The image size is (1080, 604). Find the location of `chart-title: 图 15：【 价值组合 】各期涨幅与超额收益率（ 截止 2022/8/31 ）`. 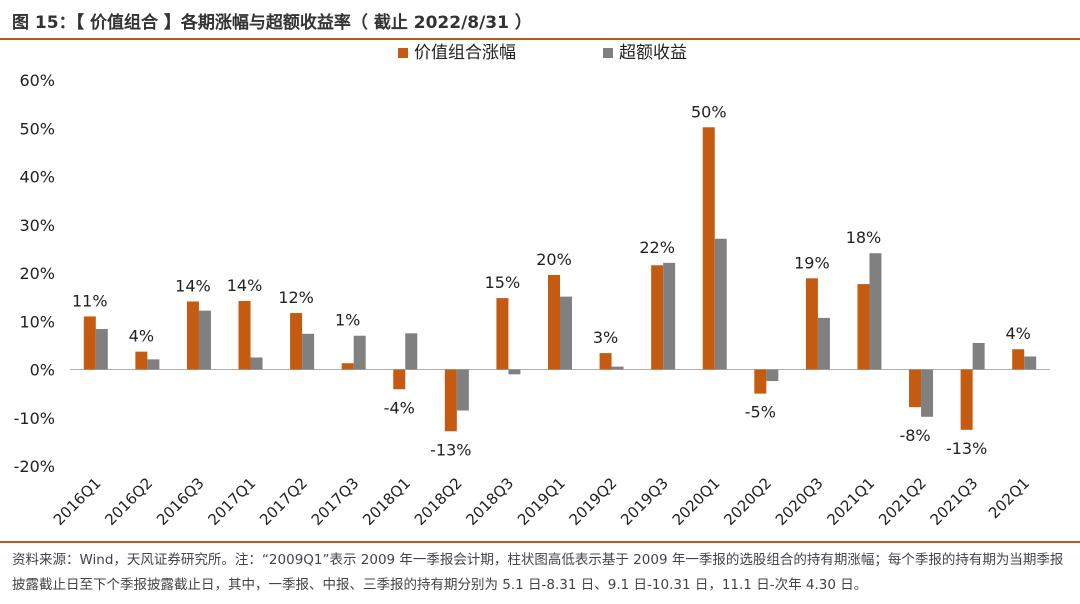

chart-title: 图 15：【 价值组合 】各期涨幅与超额收益率（ 截止 2022/8/31 ） is located at coordinates (272, 23).